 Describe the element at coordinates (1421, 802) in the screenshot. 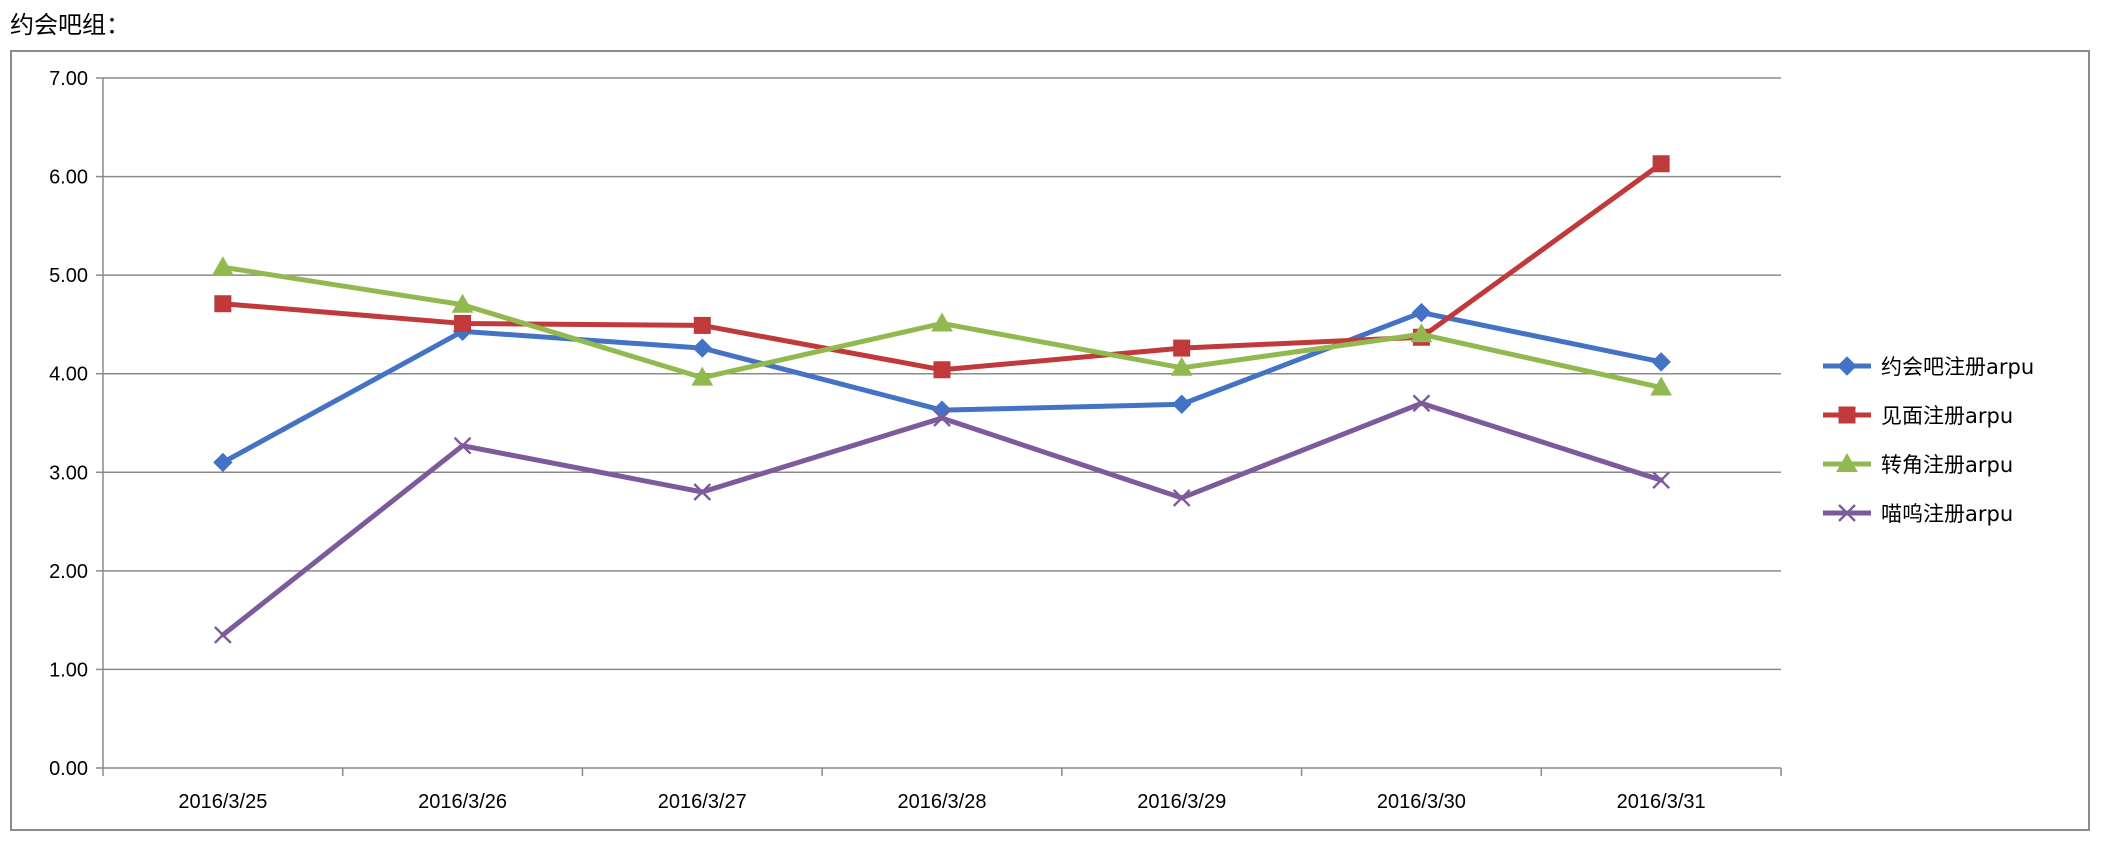

I see `x-tick-label: 2016/3/30` at that location.